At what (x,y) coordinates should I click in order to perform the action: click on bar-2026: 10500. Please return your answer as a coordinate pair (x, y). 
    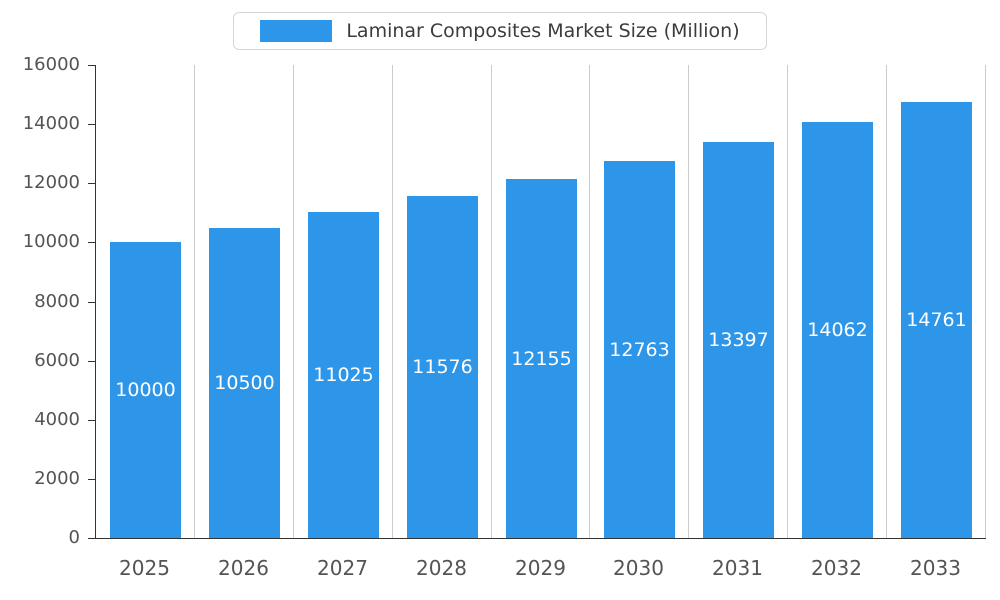
    Looking at the image, I should click on (244, 383).